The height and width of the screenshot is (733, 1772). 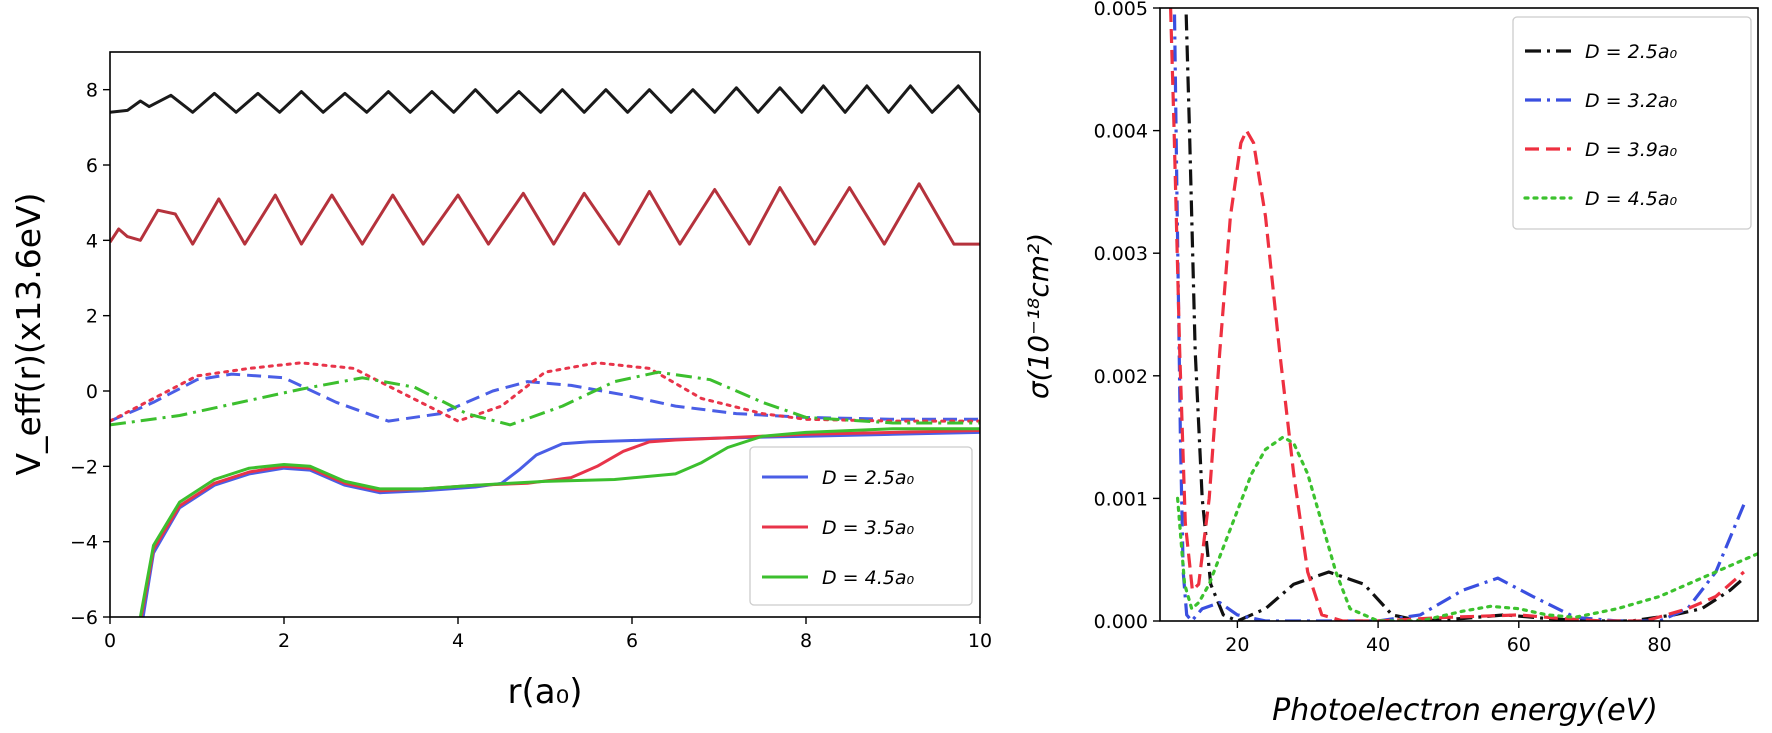 I want to click on chart2-x-ticks: 20 40 60 80, so click(x=1448, y=638).